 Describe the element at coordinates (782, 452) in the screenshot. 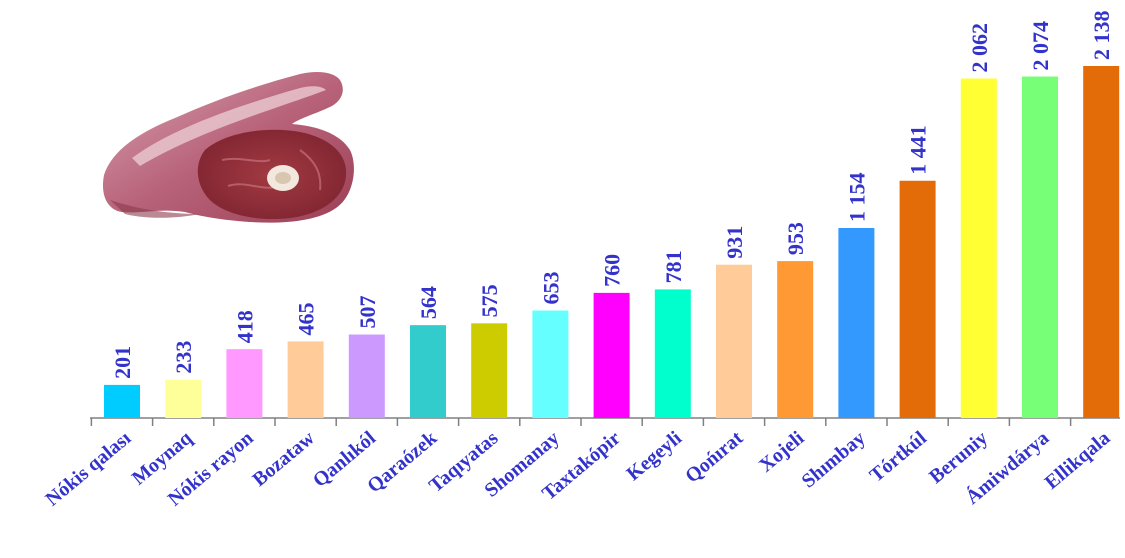

I see `x-tick-label: Xojeli` at that location.